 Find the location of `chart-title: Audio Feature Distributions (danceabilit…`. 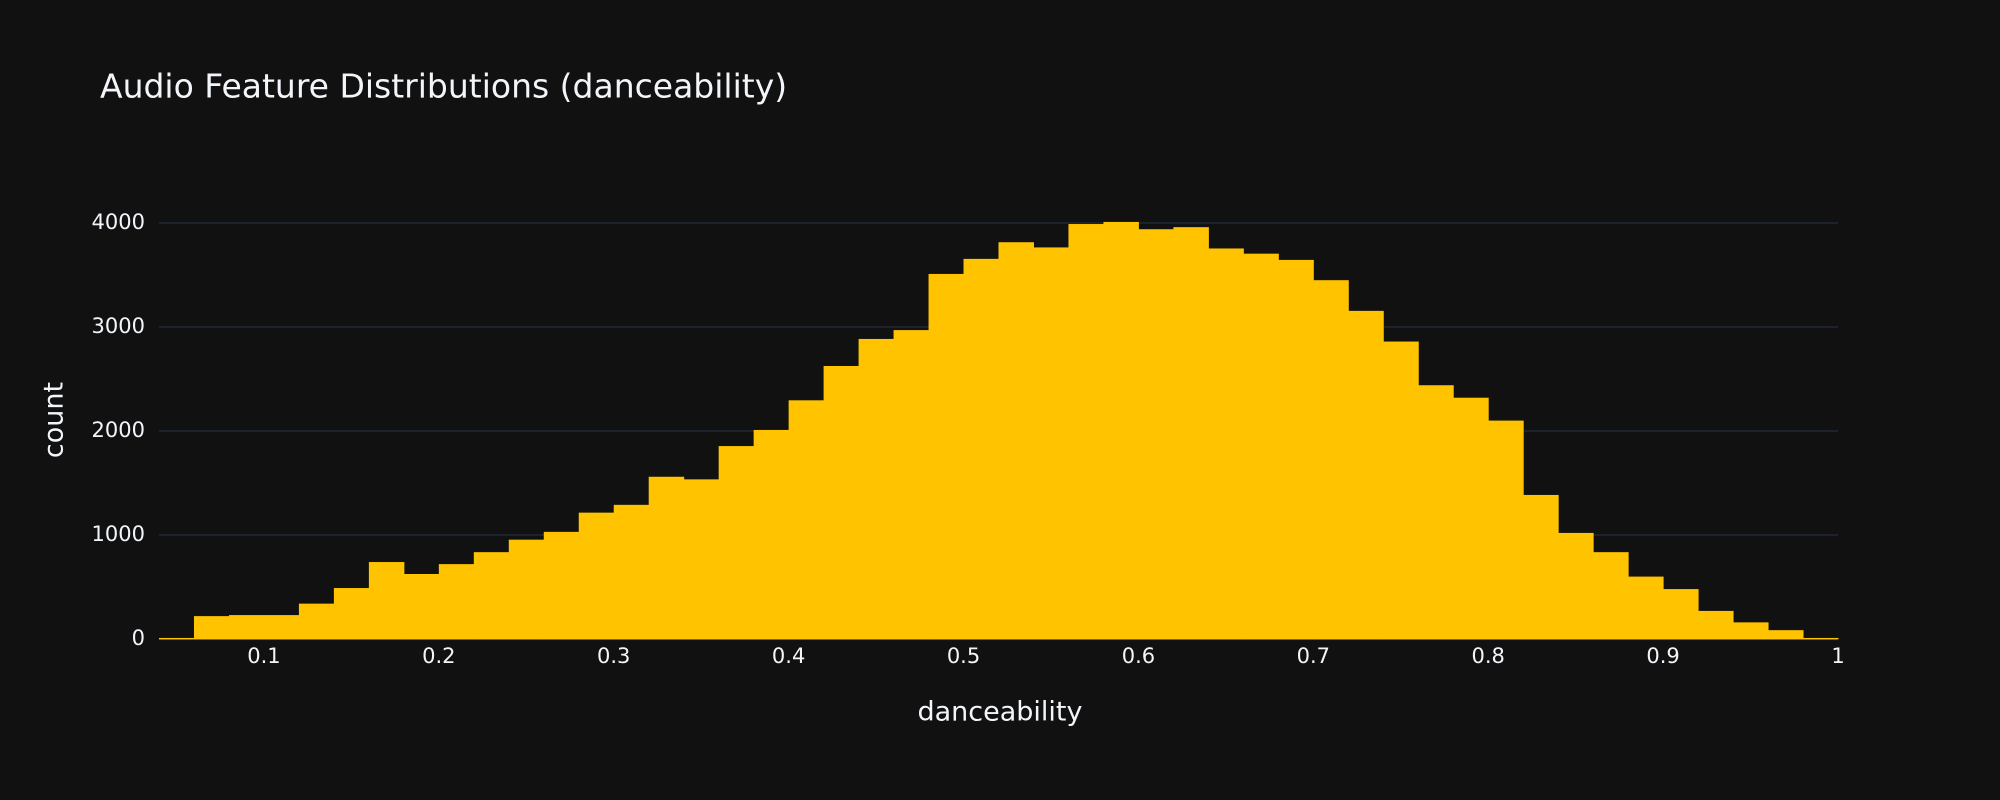

chart-title: Audio Feature Distributions (danceabilit… is located at coordinates (443, 86).